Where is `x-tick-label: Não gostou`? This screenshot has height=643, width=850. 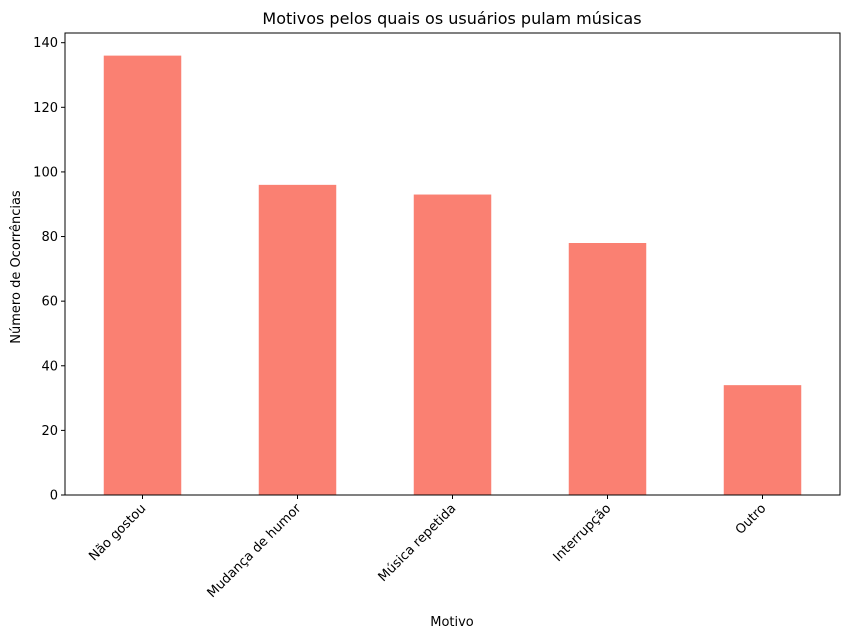
x-tick-label: Não gostou is located at coordinates (117, 532).